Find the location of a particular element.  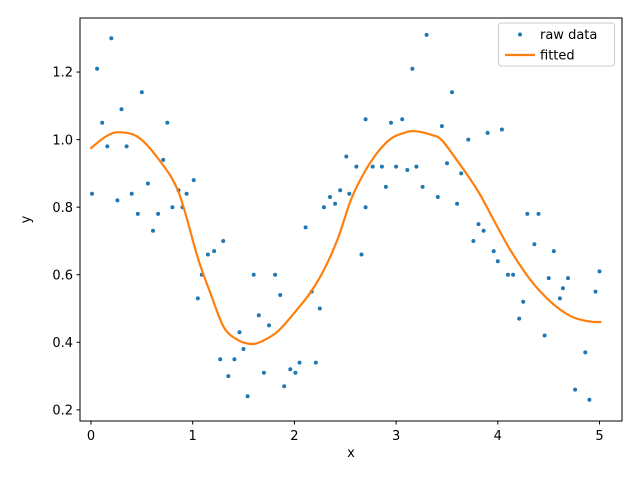

legend-raw-data-marker is located at coordinates (520, 34).